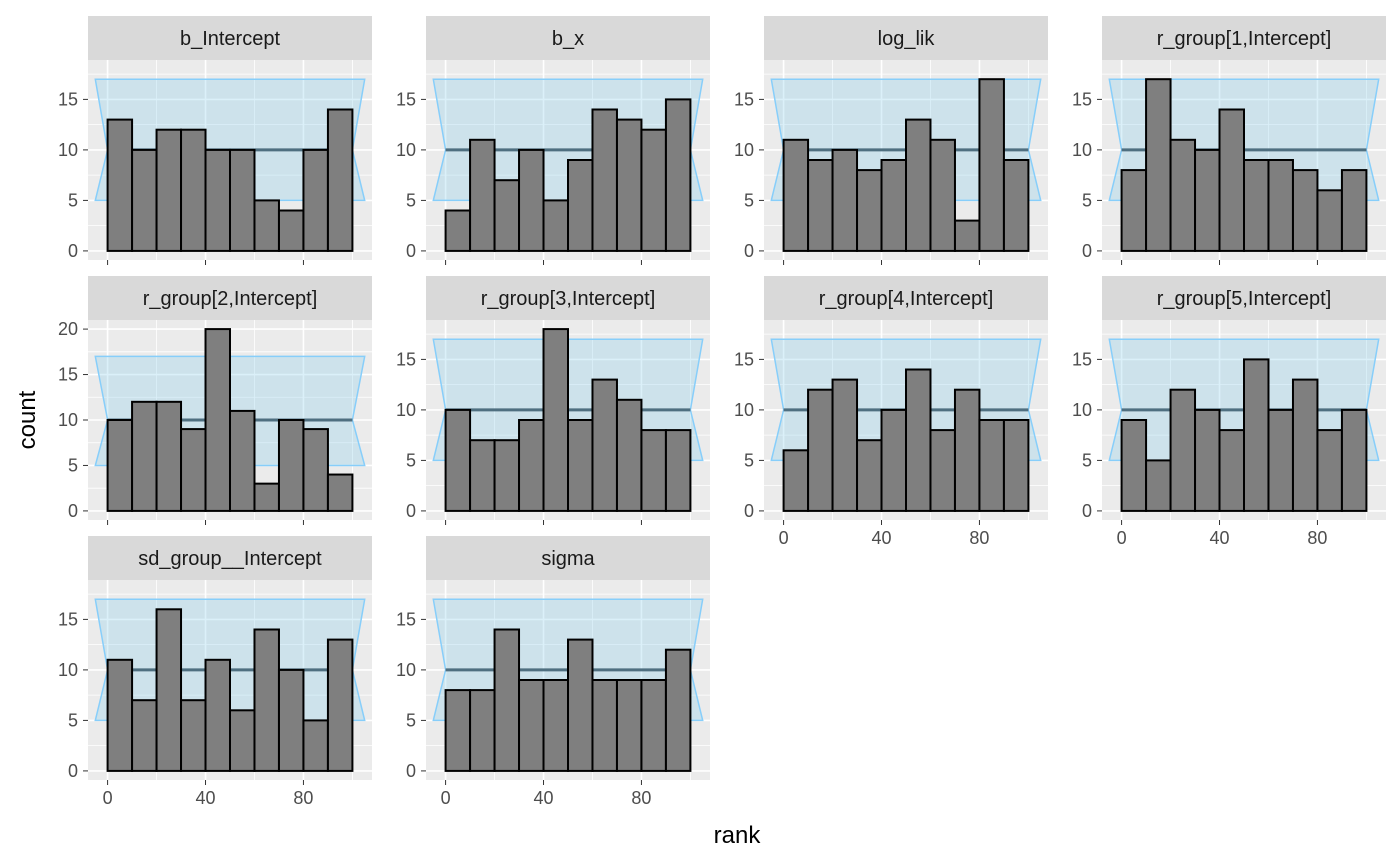 The image size is (1400, 865). I want to click on facet-title: b_Intercept, so click(230, 39).